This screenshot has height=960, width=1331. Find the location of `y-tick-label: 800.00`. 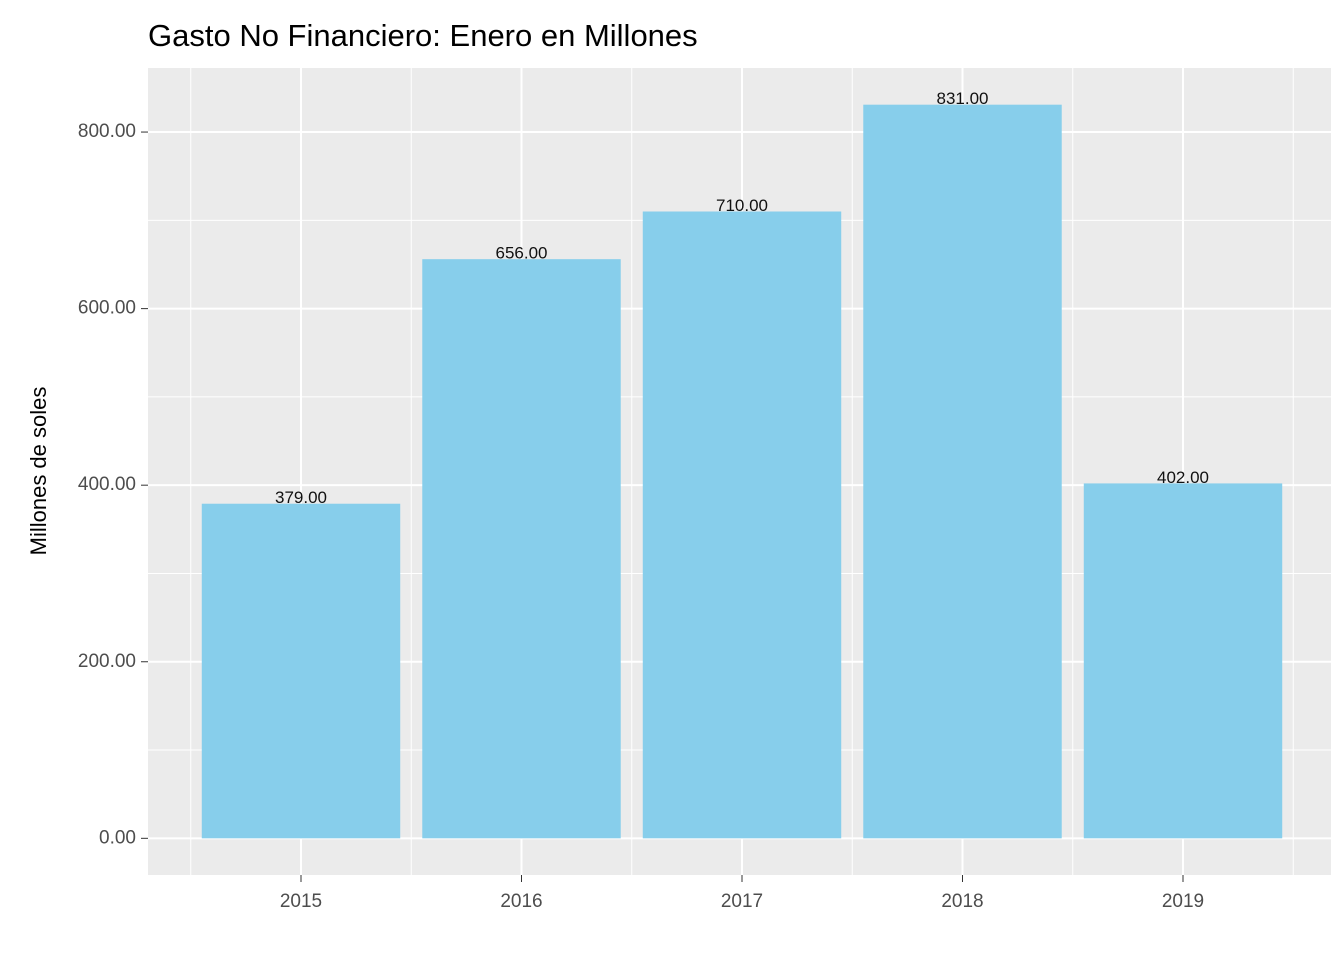

y-tick-label: 800.00 is located at coordinates (107, 131).